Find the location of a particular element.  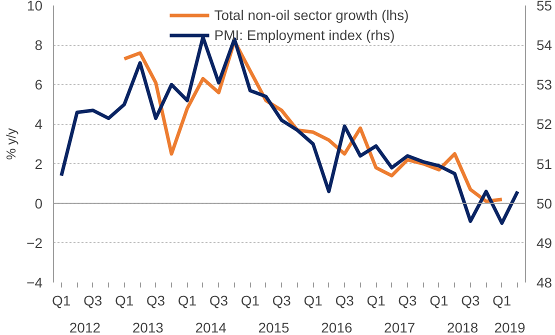

y-axis-title: % y/y is located at coordinates (11, 144).